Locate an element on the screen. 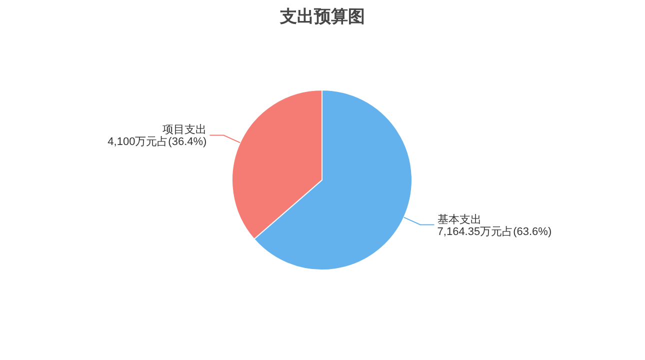 The height and width of the screenshot is (360, 645). slice-label: 项目支出 is located at coordinates (184, 129).